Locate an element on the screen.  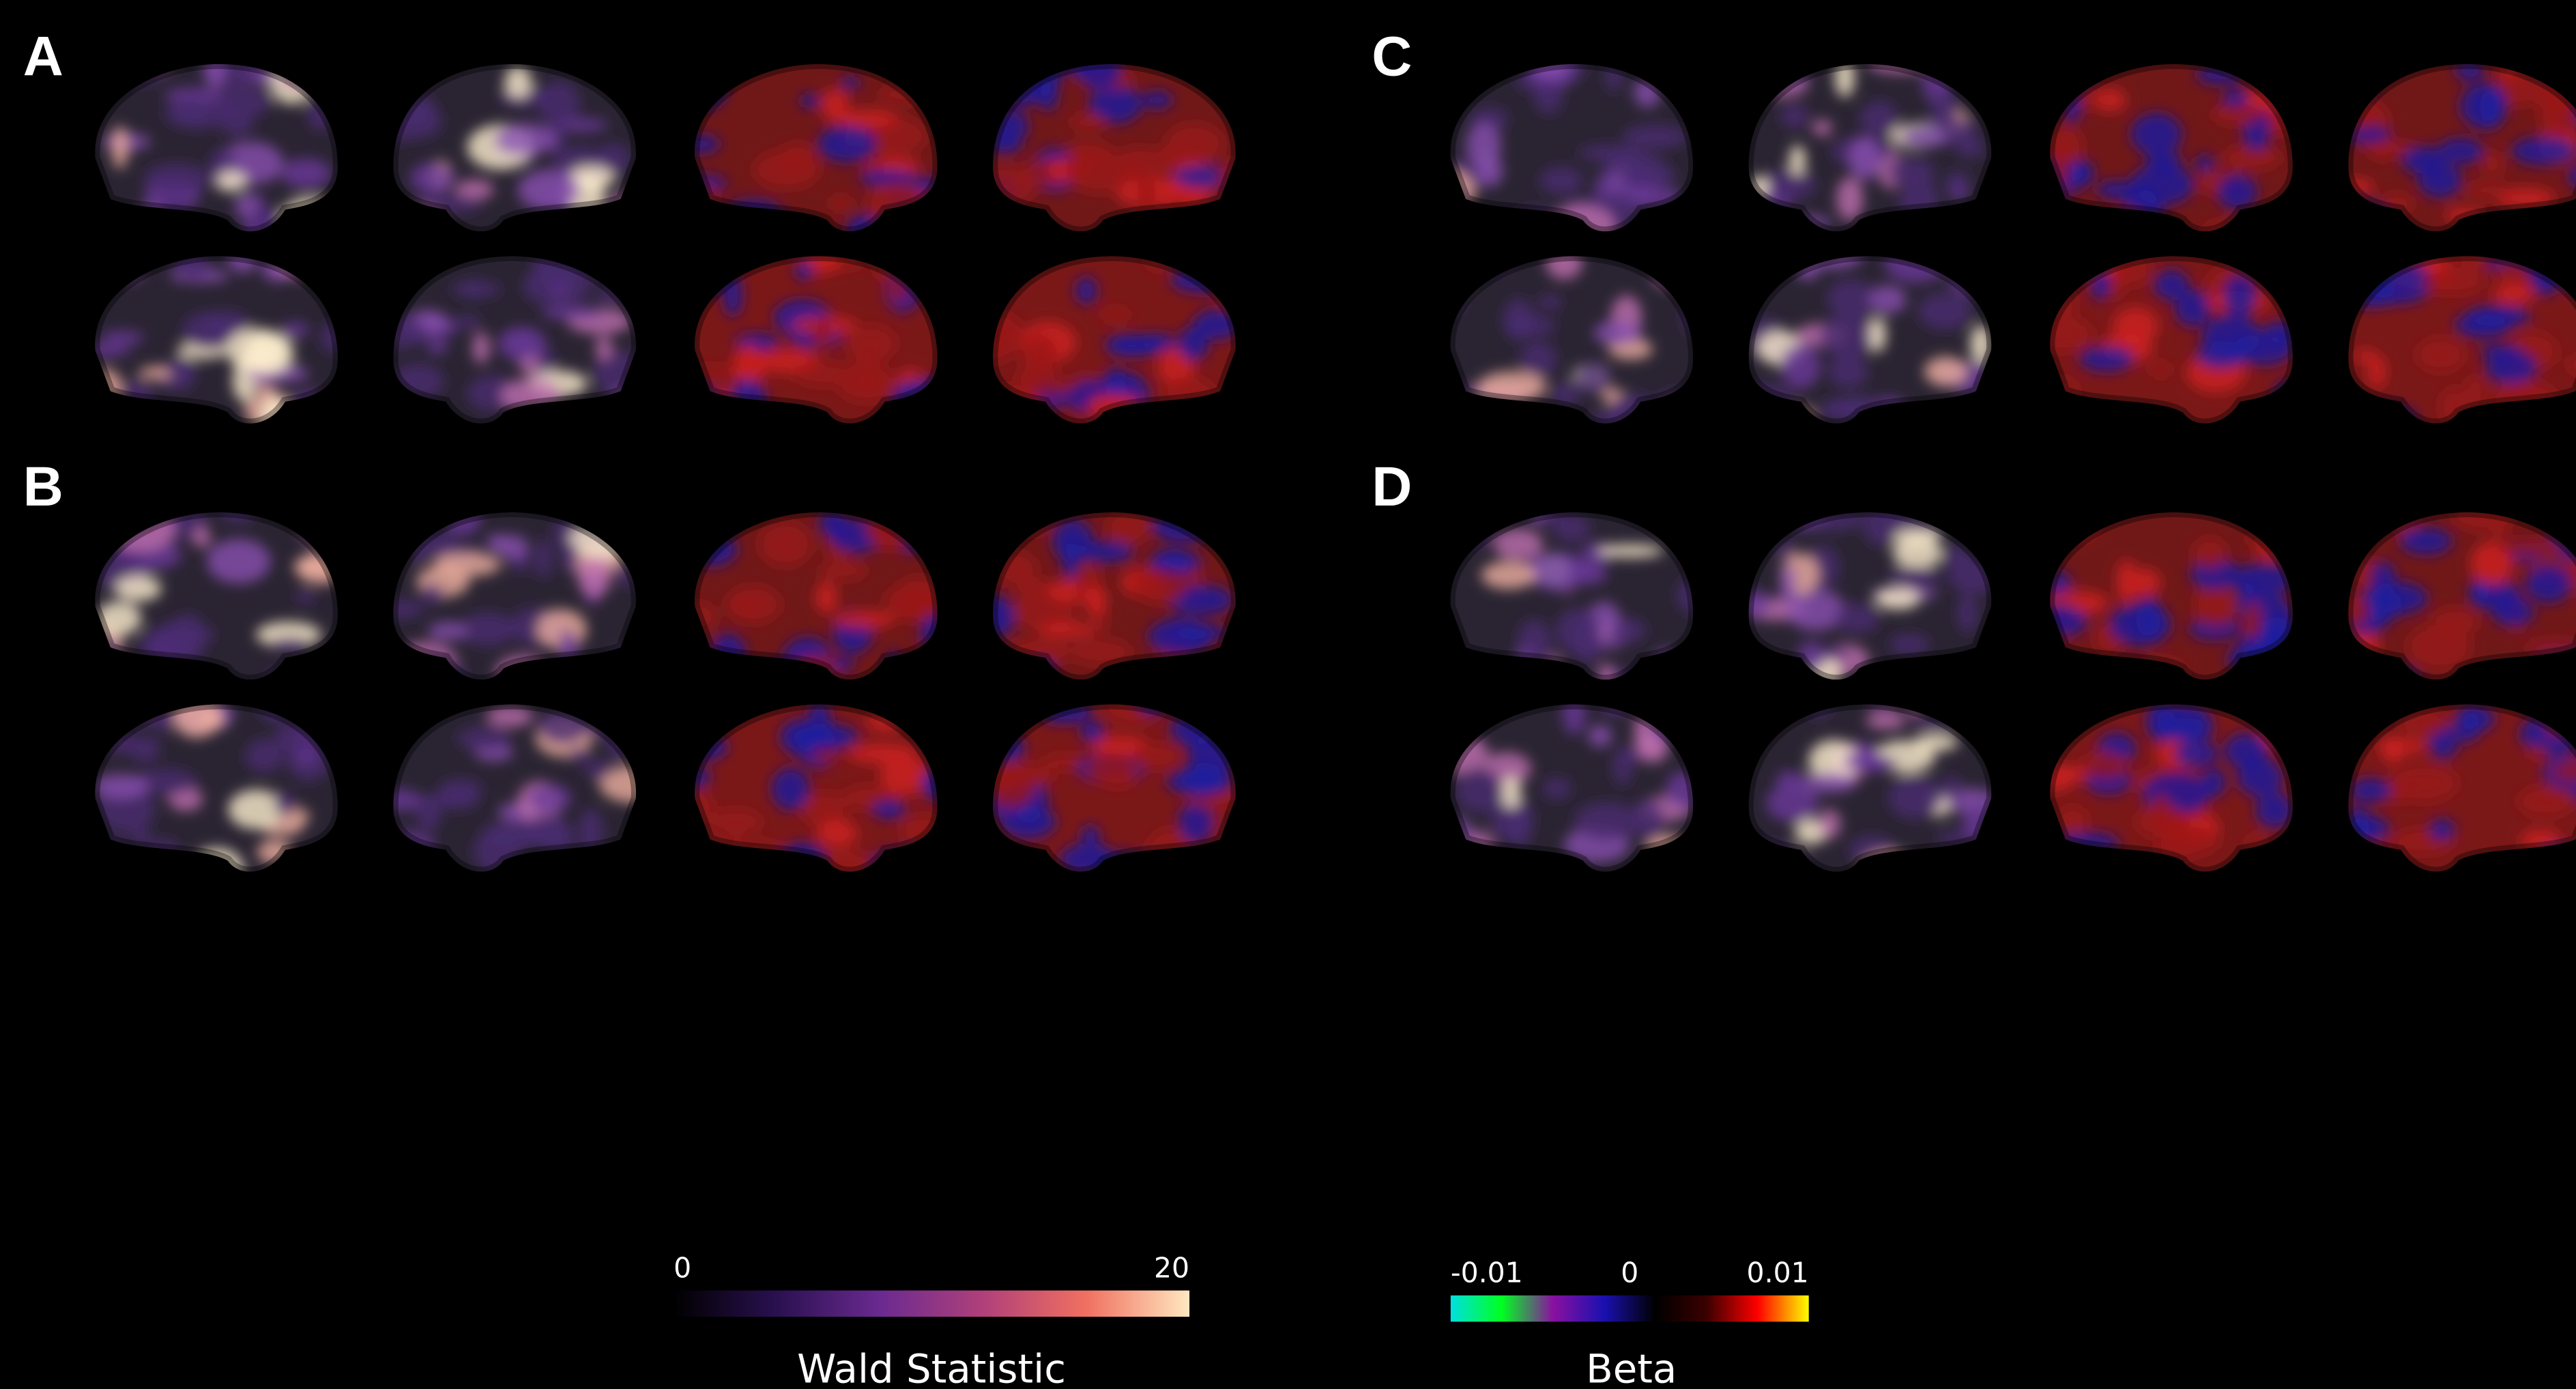
colorbar-tick-label: -0.01 is located at coordinates (1487, 1273).